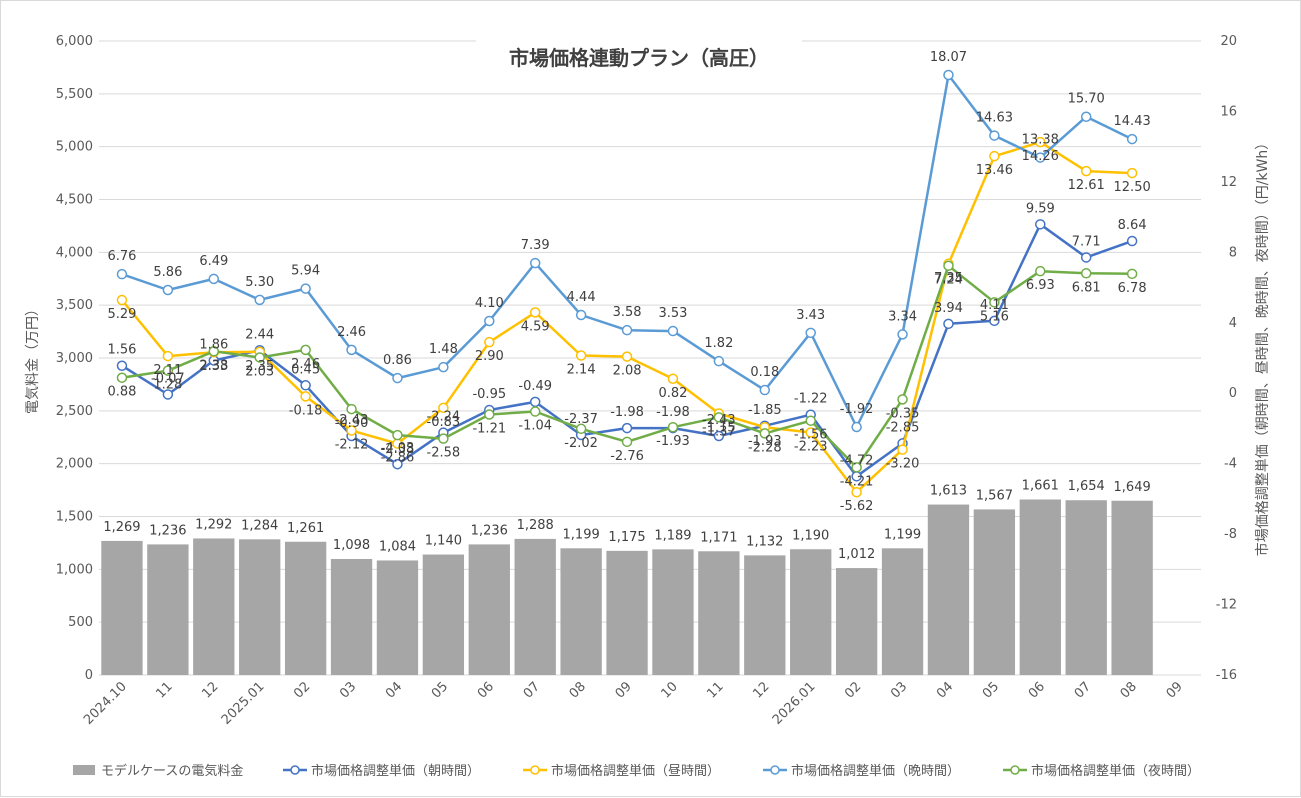  Describe the element at coordinates (440, 690) in the screenshot. I see `category-label: 05` at that location.